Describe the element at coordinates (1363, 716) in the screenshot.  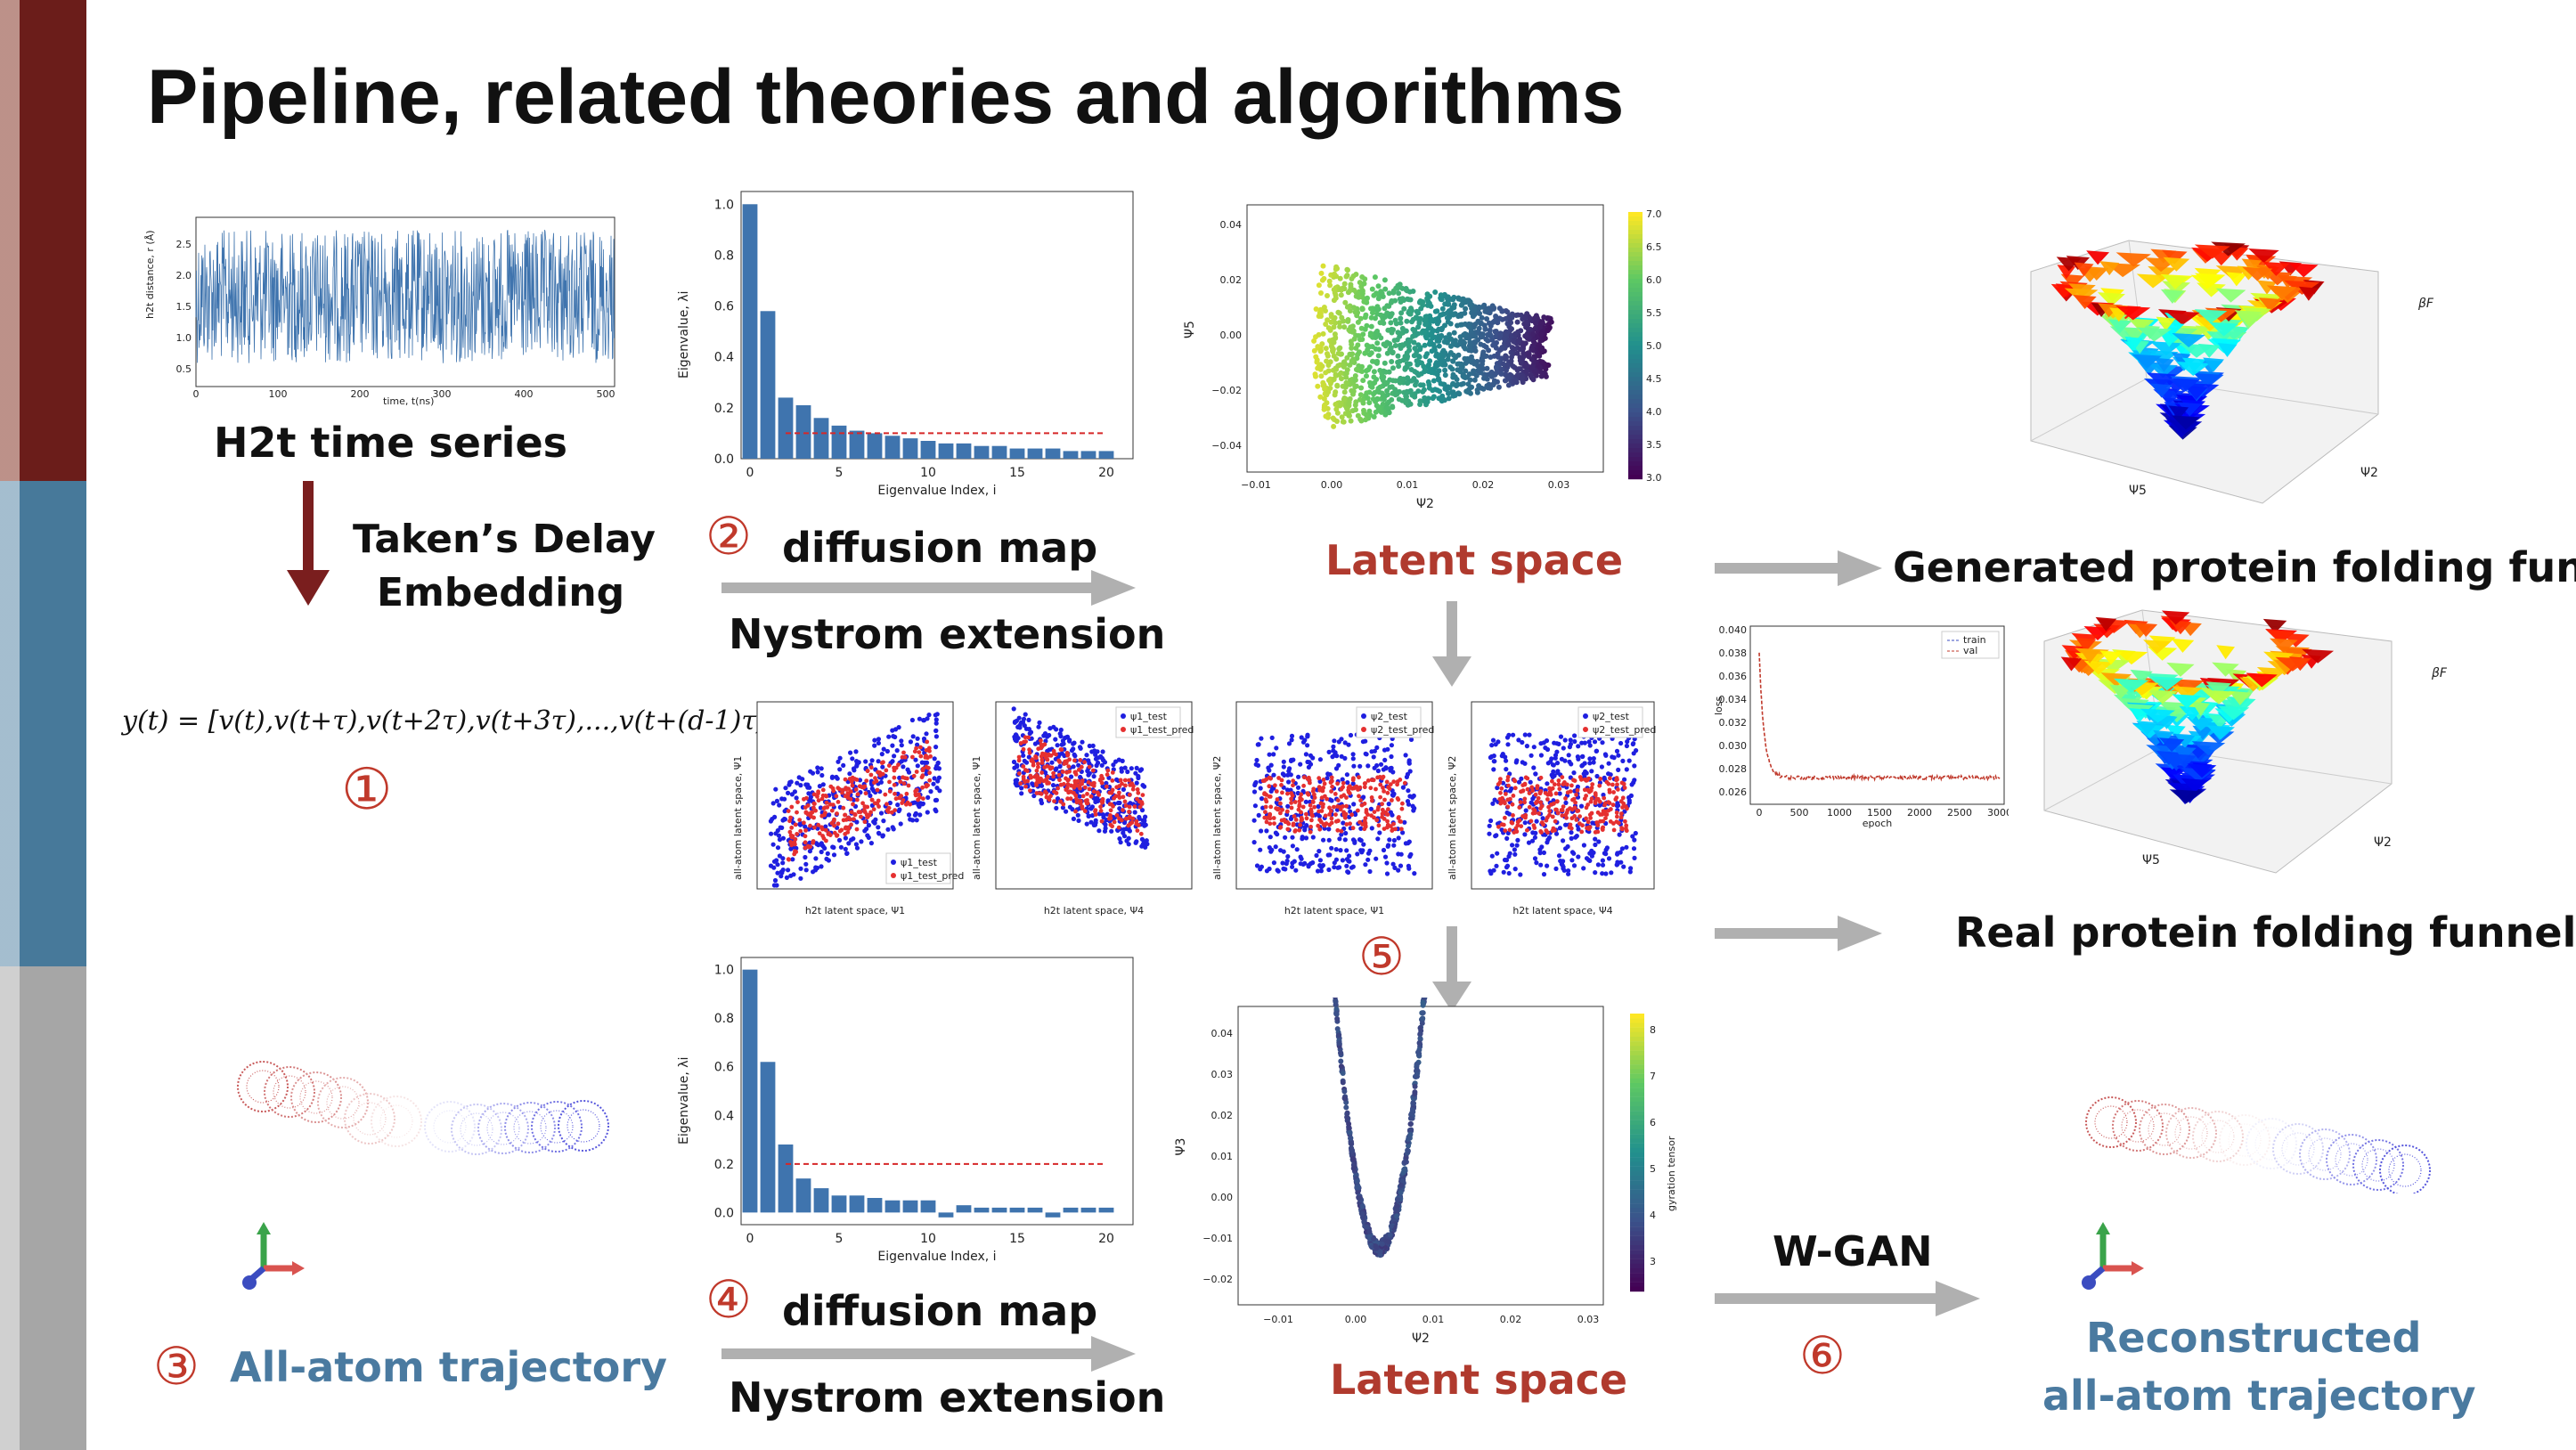
I see `pred-legend-marker-test` at that location.